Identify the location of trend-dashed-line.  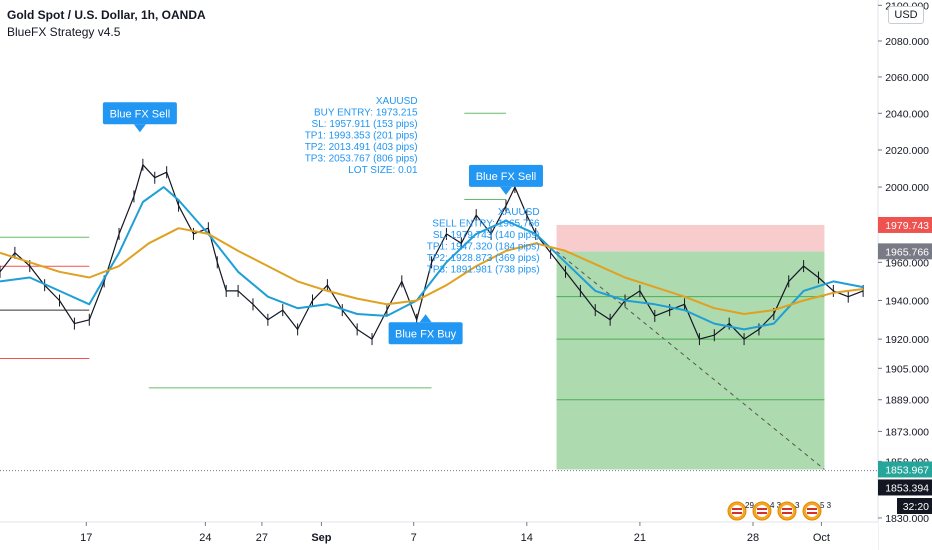
(690, 360).